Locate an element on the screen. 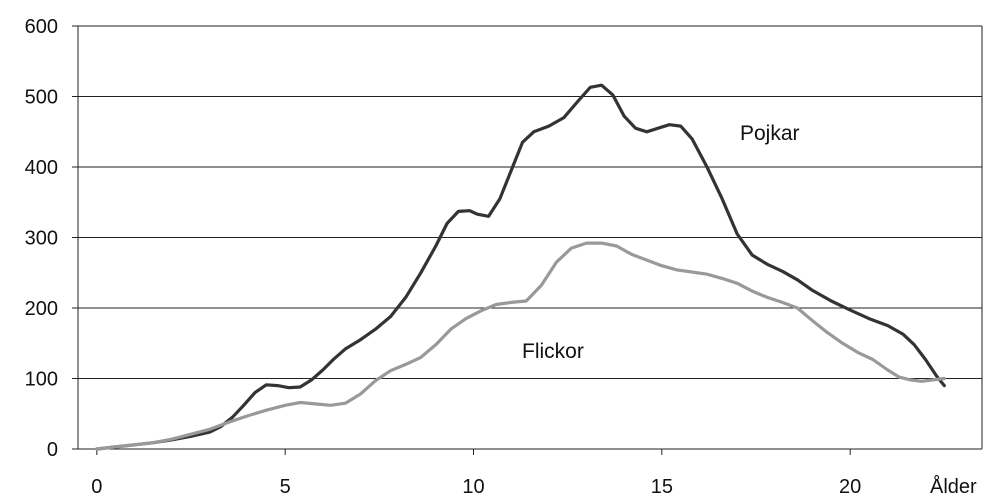  x-tick-label-15: 15 is located at coordinates (662, 486).